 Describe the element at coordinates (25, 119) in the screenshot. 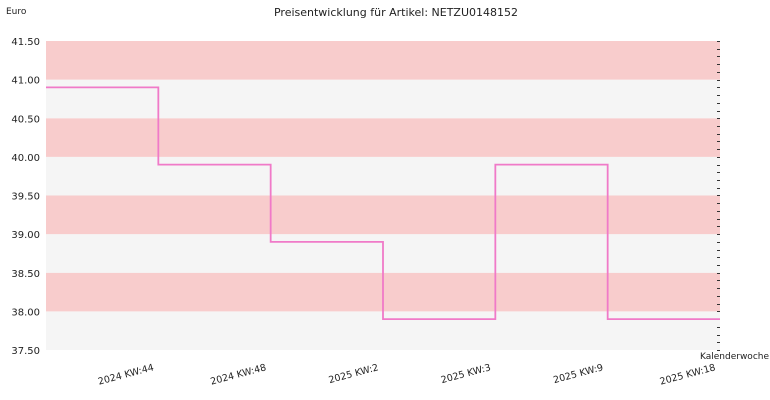

I see `y-tick-label: 40.50` at that location.